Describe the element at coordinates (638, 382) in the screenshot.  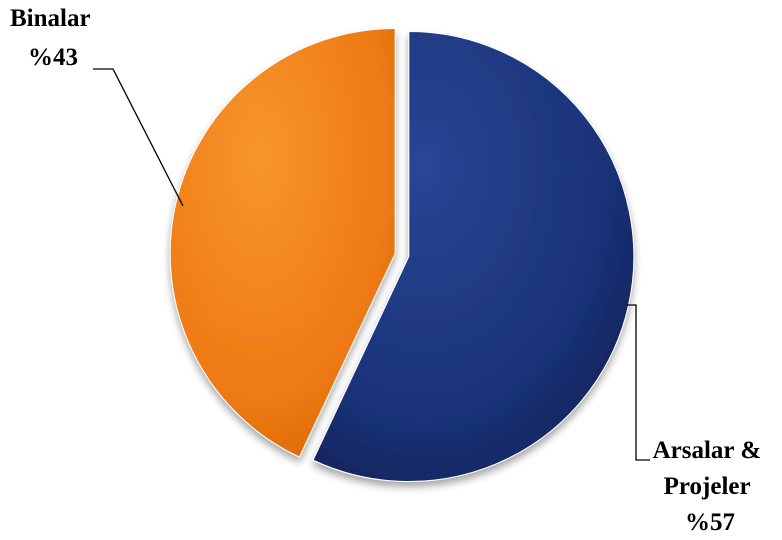
I see `leader-line-arsalar` at that location.